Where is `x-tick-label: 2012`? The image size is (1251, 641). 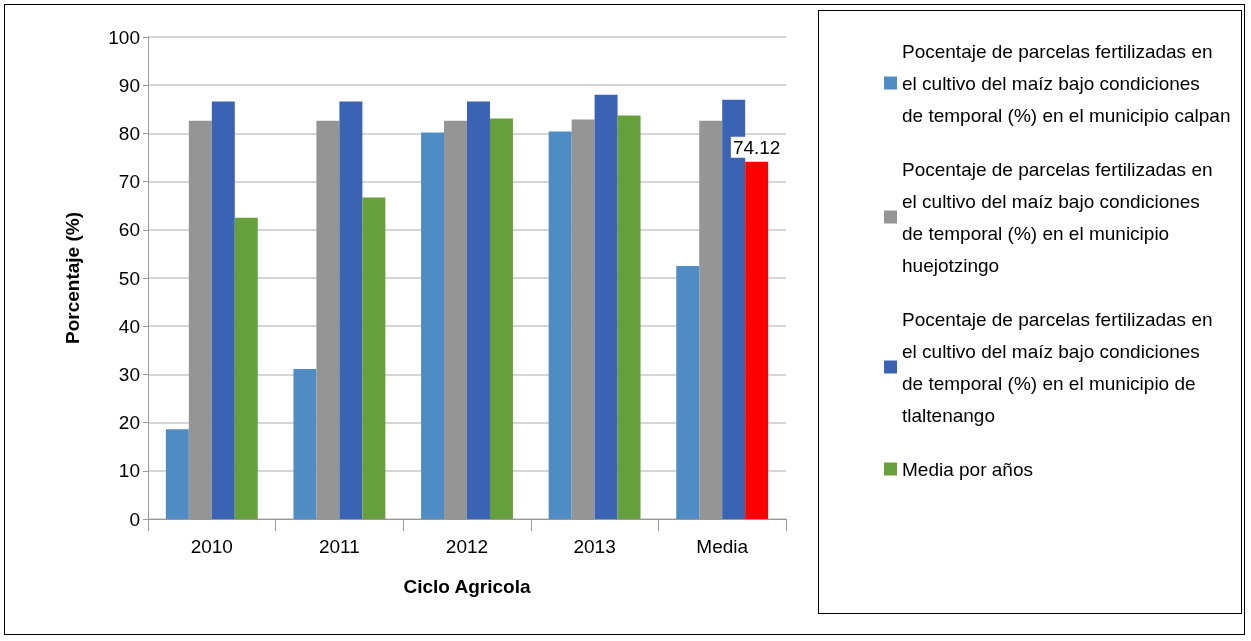
x-tick-label: 2012 is located at coordinates (467, 546).